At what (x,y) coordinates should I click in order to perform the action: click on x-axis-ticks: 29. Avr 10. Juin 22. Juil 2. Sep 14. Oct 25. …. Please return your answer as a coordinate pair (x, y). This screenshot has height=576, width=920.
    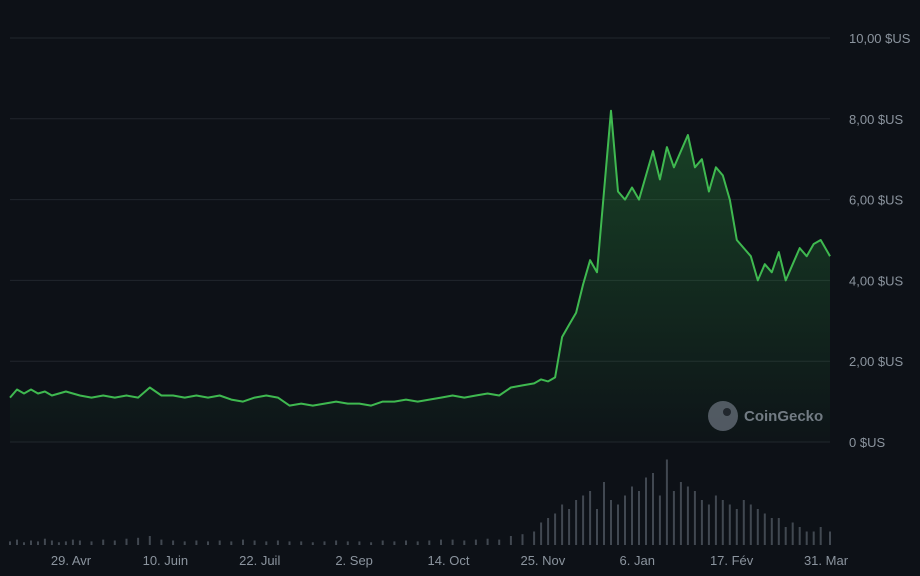
    Looking at the image, I should click on (450, 560).